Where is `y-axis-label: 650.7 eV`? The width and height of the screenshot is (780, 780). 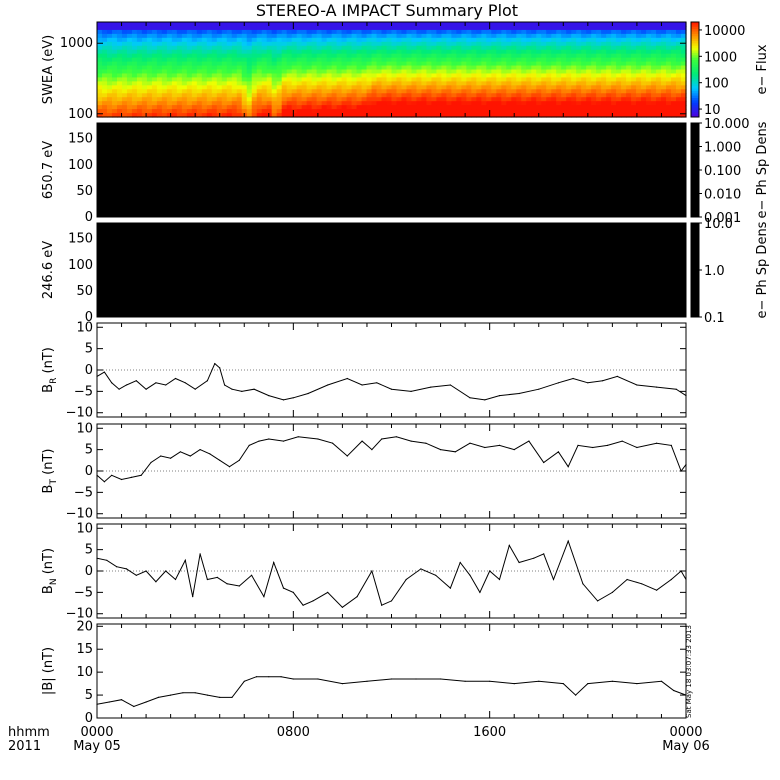 y-axis-label: 650.7 eV is located at coordinates (48, 170).